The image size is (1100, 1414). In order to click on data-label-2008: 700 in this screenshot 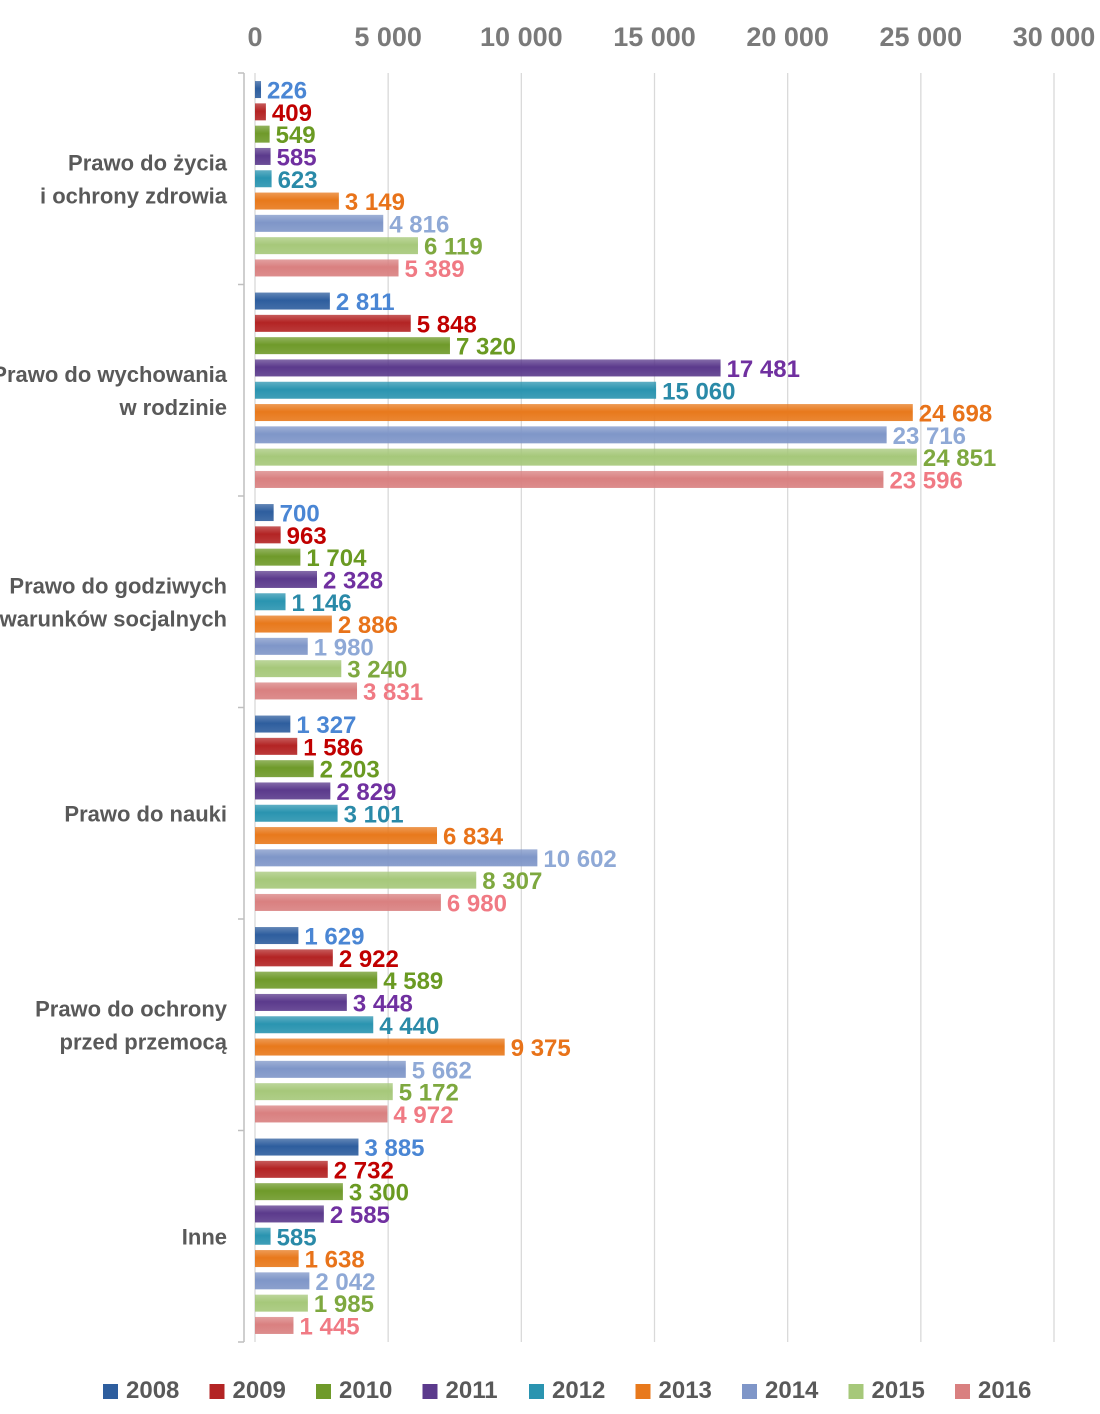, I will do `click(300, 514)`.